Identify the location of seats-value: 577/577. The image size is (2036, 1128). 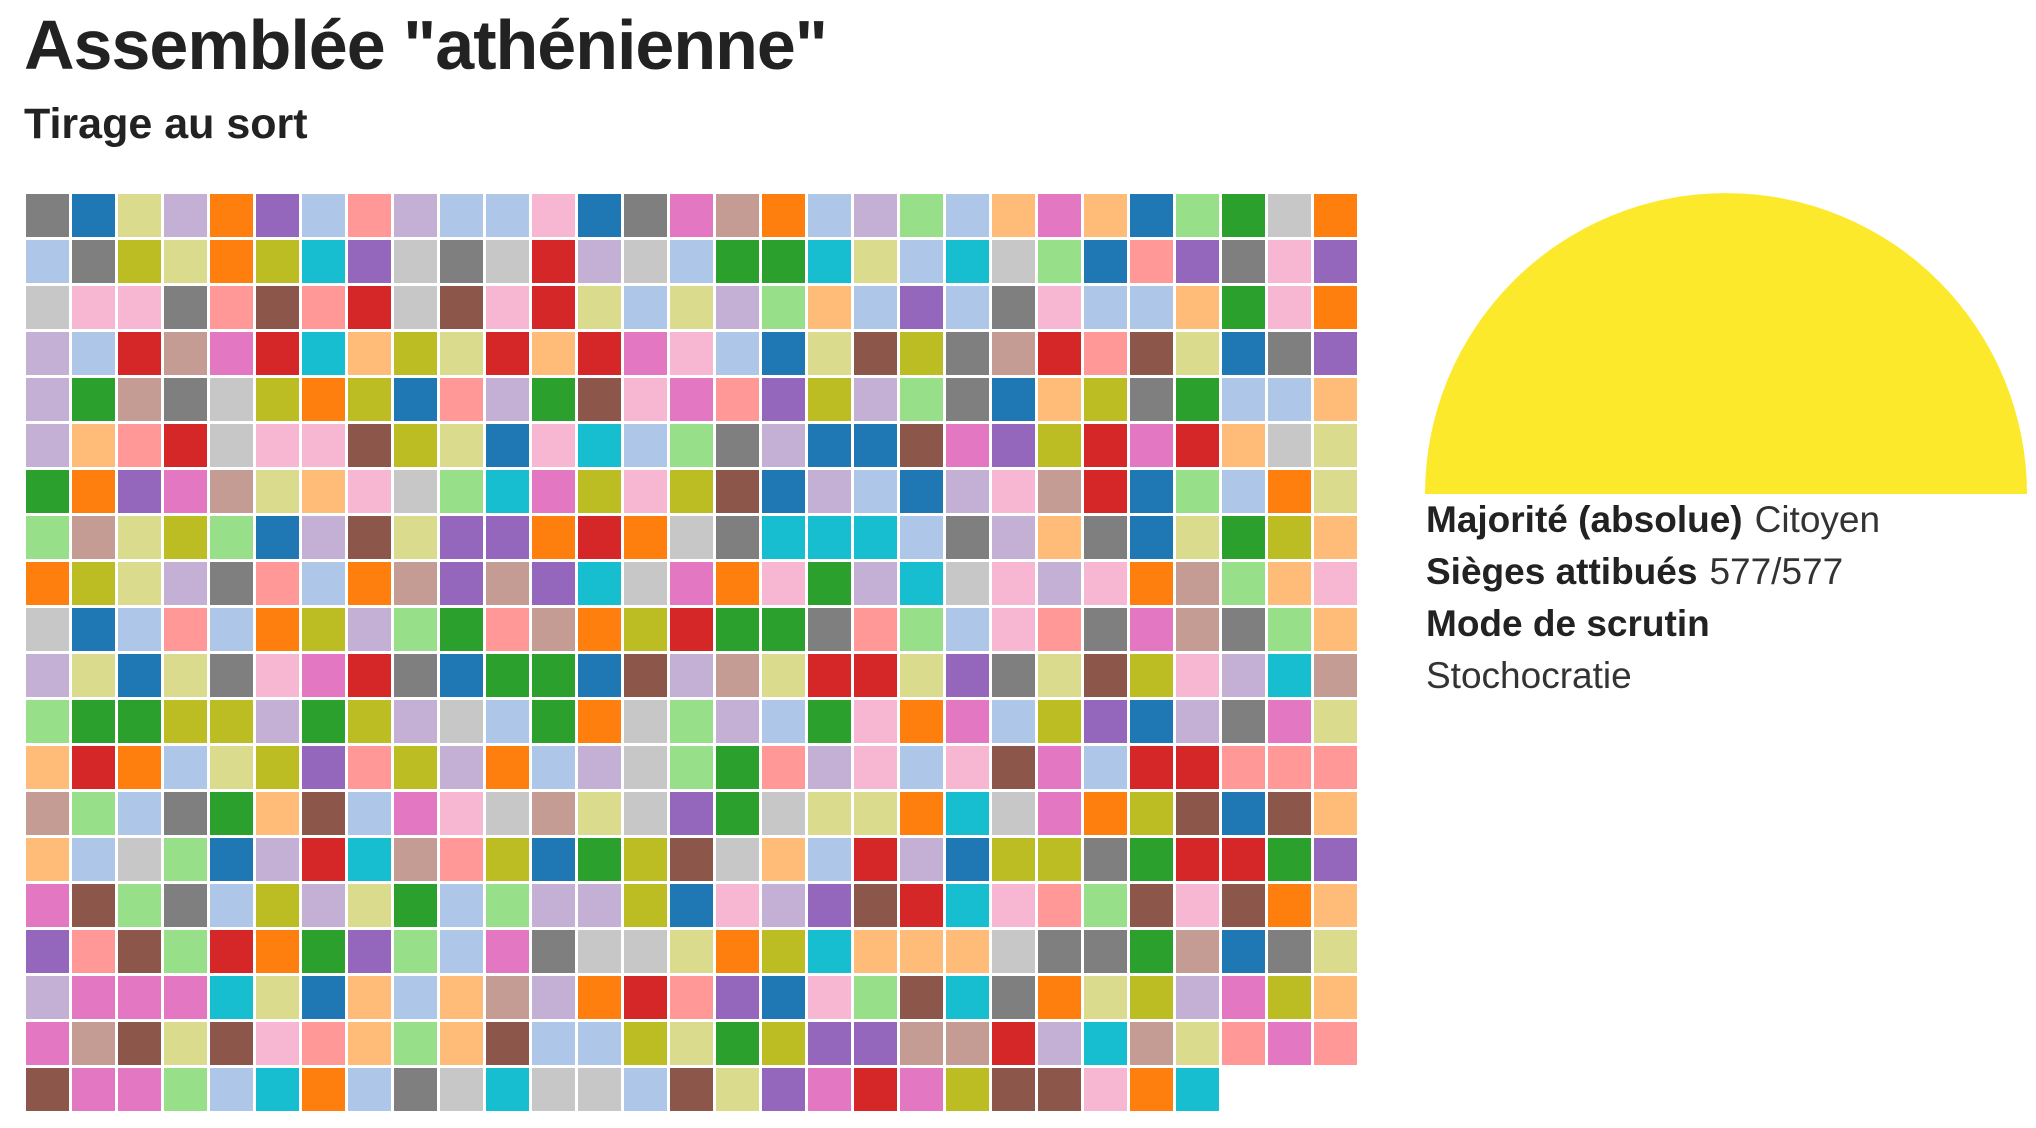
(1776, 571).